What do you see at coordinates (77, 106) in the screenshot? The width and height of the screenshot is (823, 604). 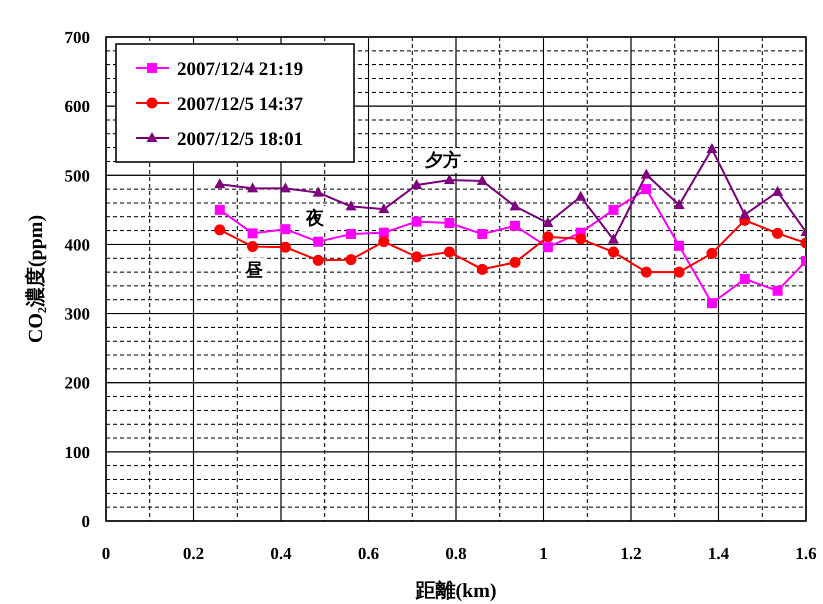 I see `y-tick-label: 600` at bounding box center [77, 106].